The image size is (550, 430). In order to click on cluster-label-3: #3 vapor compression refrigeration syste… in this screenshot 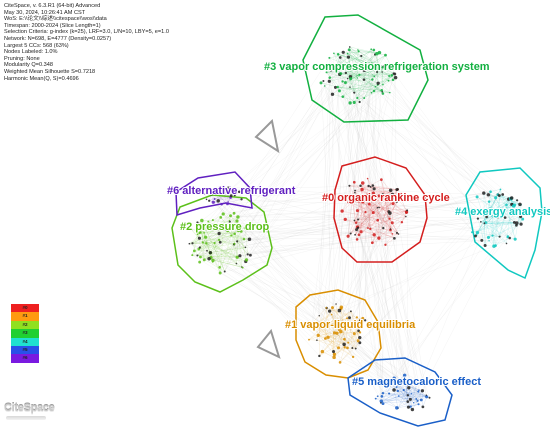, I will do `click(377, 67)`.